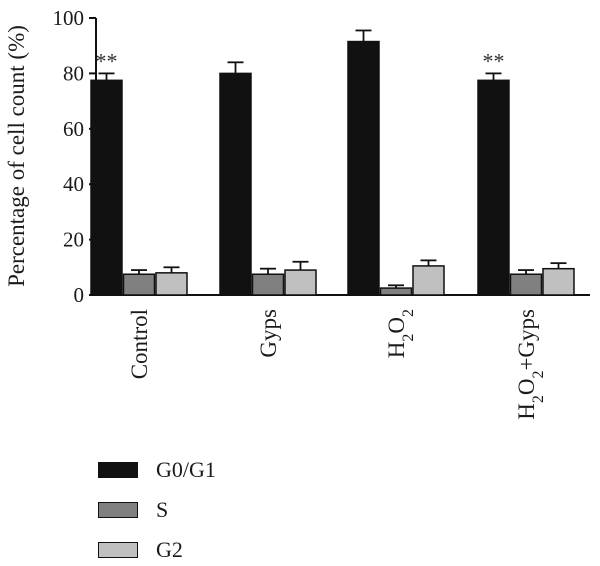 This screenshot has width=600, height=566. I want to click on bar-g2-h2o2-gyps, so click(558, 281).